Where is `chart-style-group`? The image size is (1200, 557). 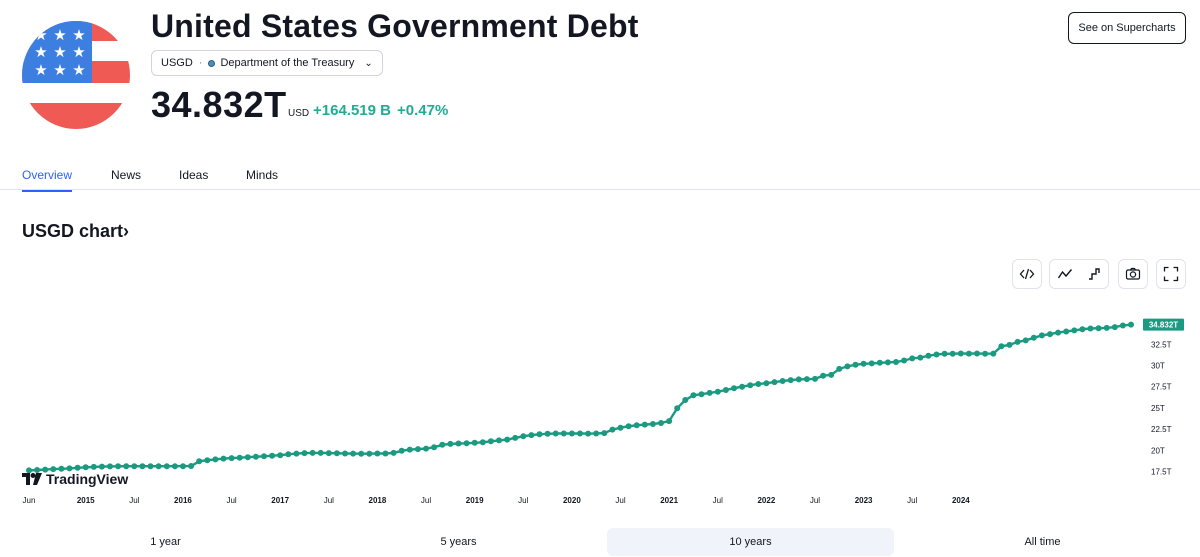
chart-style-group is located at coordinates (1079, 274).